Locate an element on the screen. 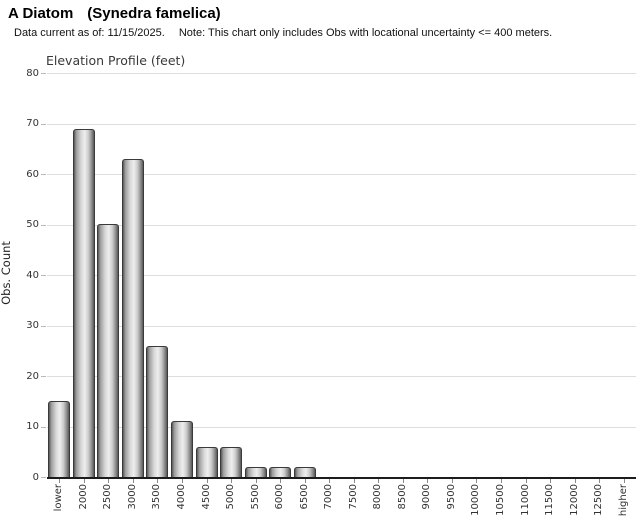  x-tick-label-text: 12500 is located at coordinates (599, 500).